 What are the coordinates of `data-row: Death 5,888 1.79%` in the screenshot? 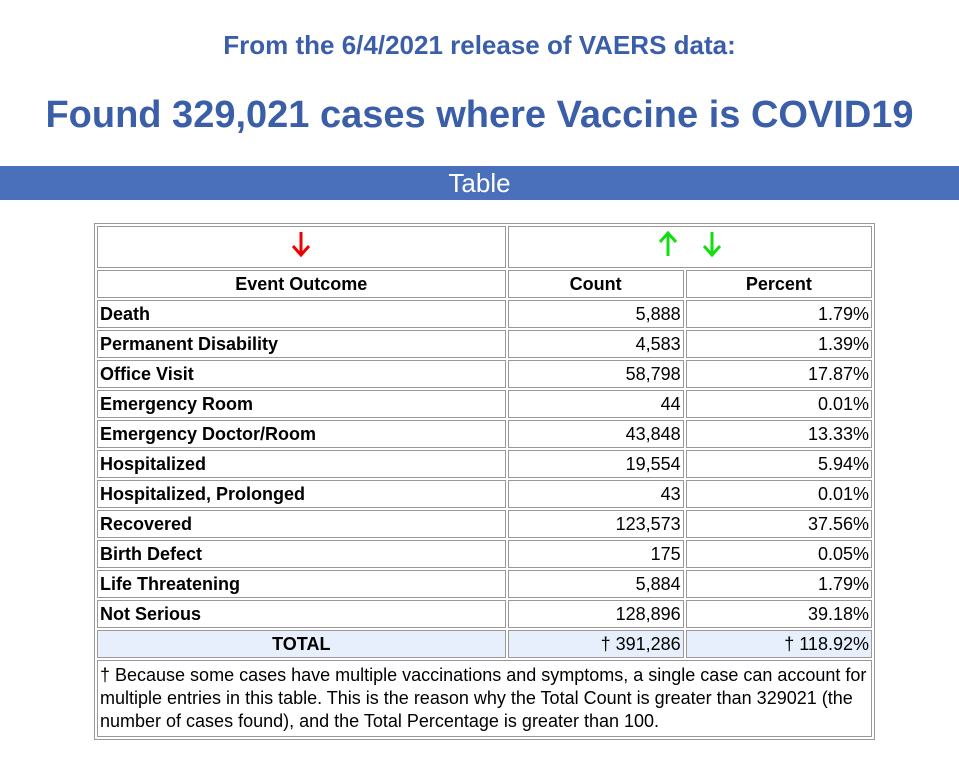 It's located at (484, 314).